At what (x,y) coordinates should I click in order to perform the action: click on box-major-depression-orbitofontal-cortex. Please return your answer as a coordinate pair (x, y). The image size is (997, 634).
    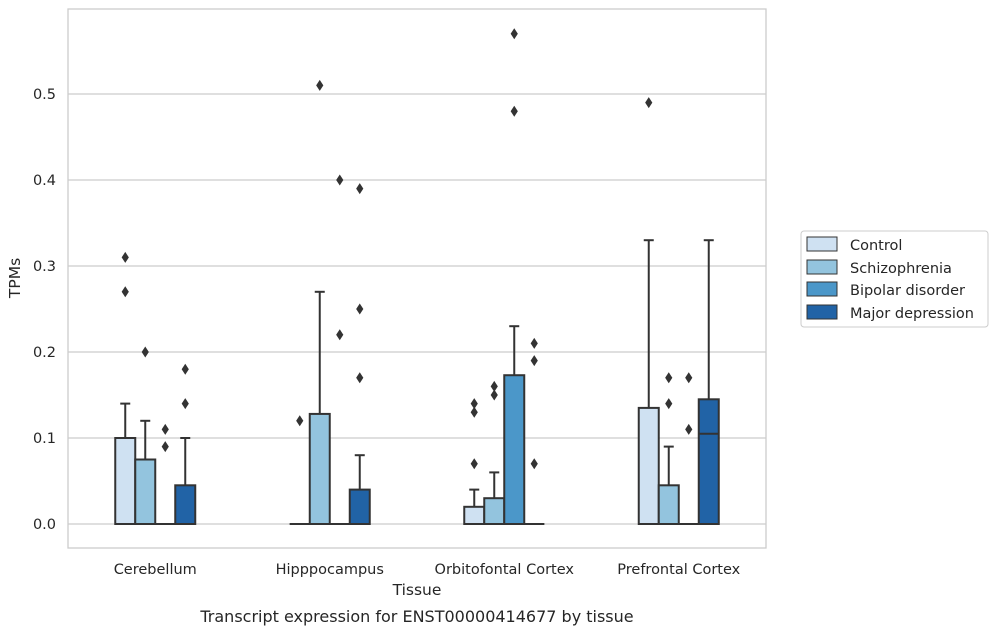
    Looking at the image, I should click on (534, 431).